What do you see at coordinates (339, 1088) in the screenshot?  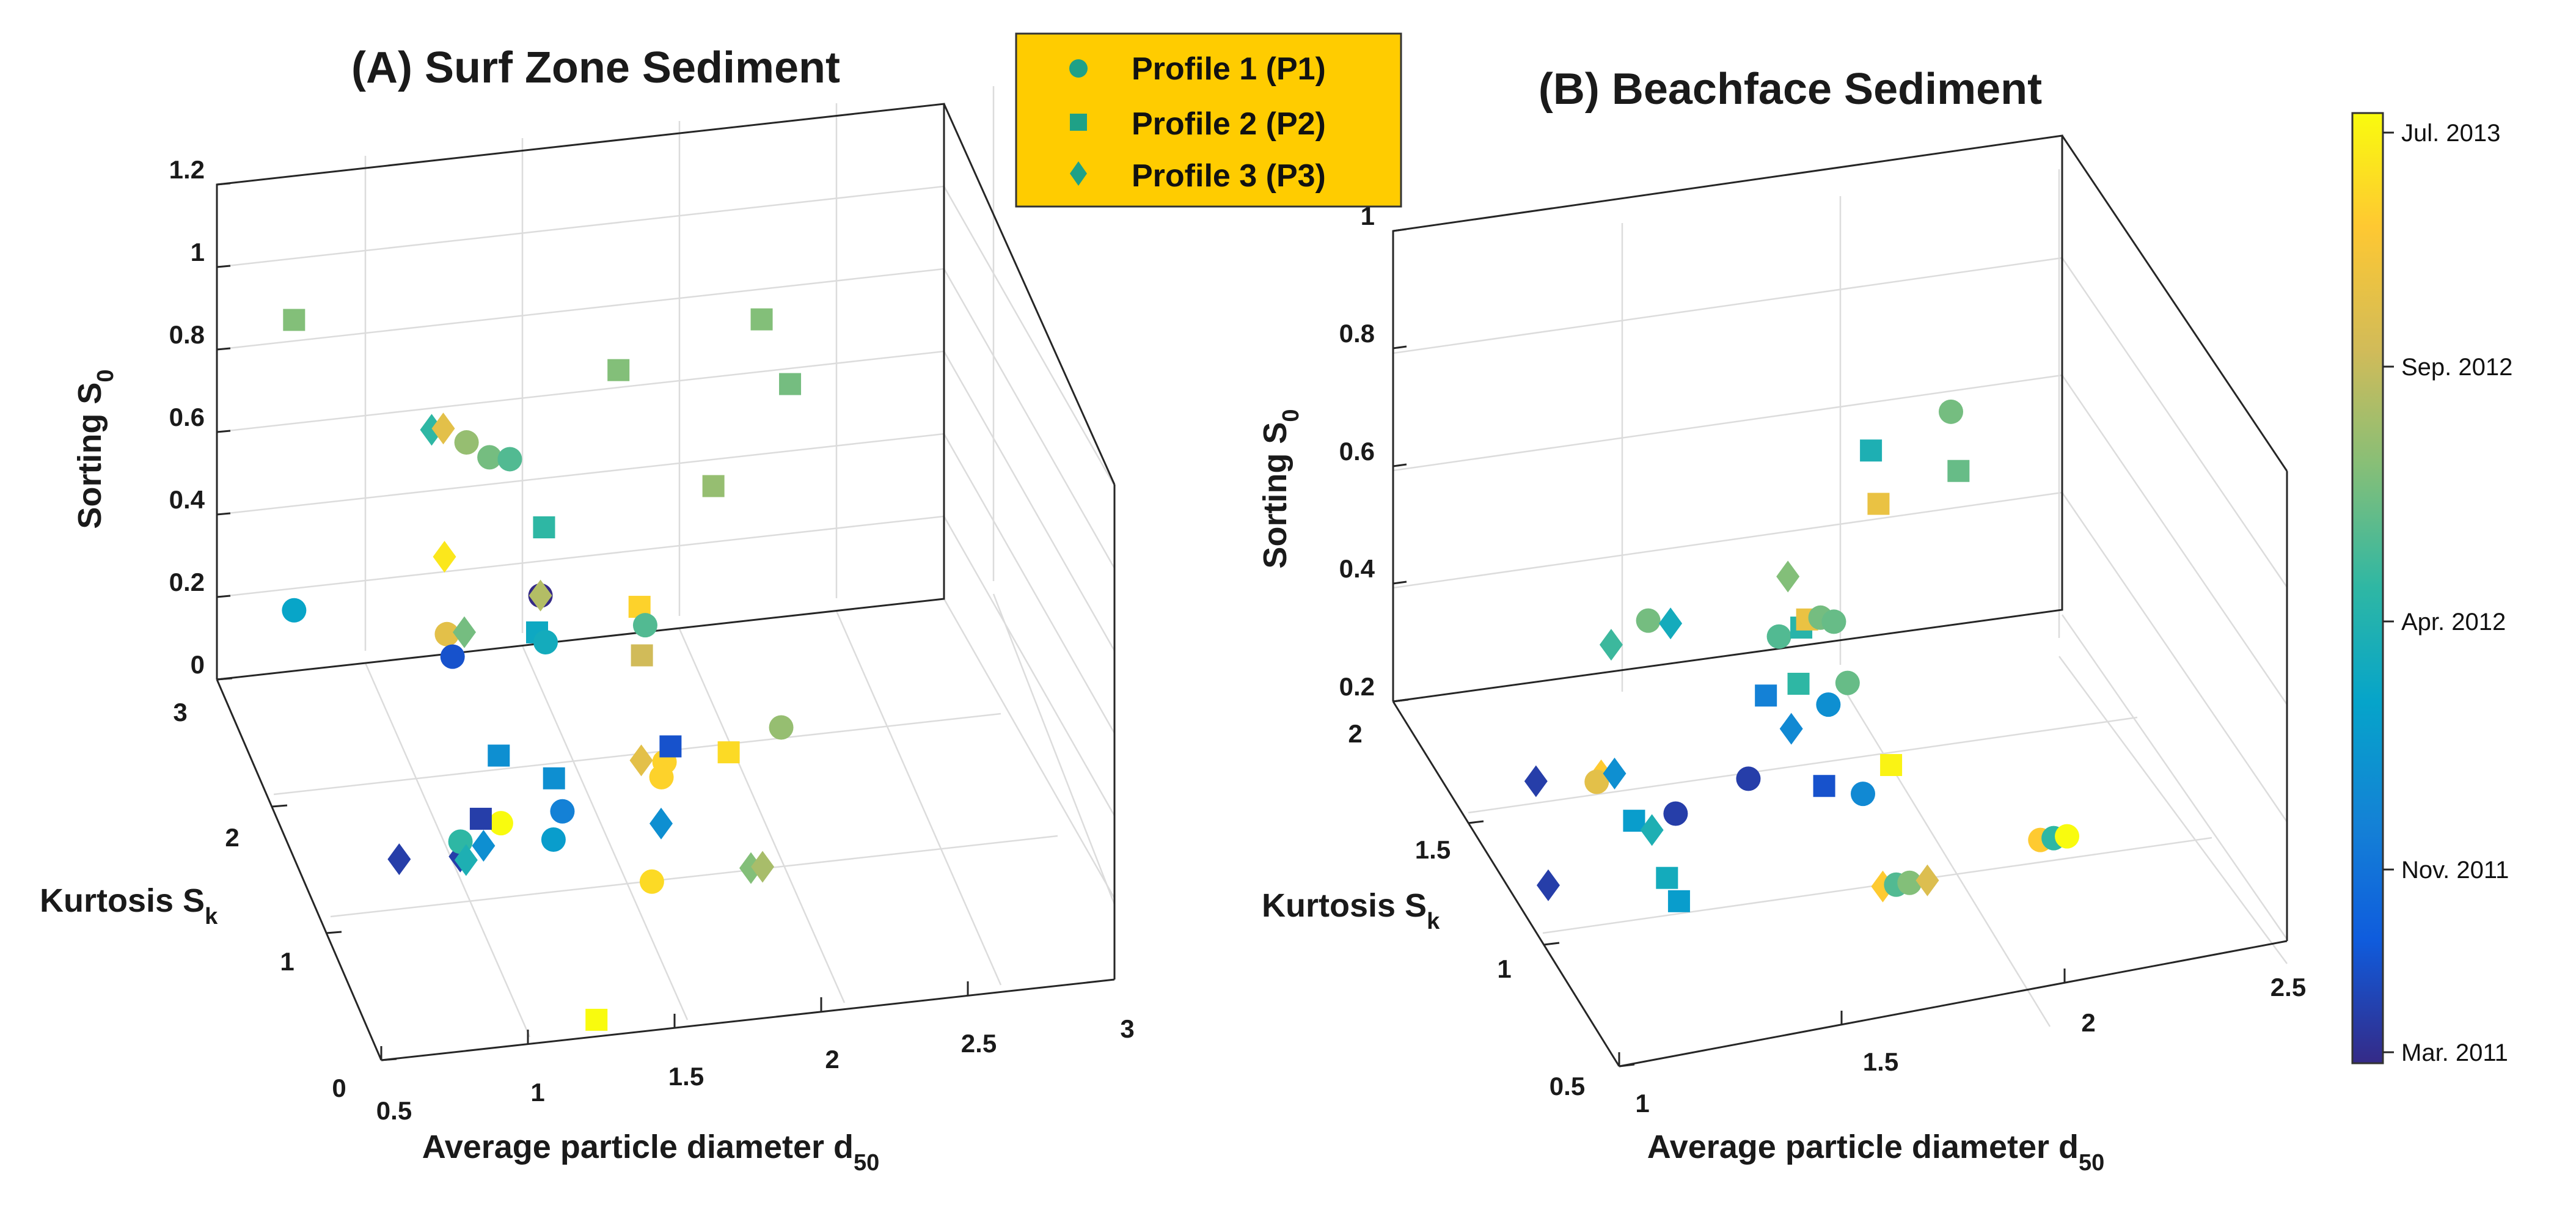 I see `panel-a-y-tick-label: 0` at bounding box center [339, 1088].